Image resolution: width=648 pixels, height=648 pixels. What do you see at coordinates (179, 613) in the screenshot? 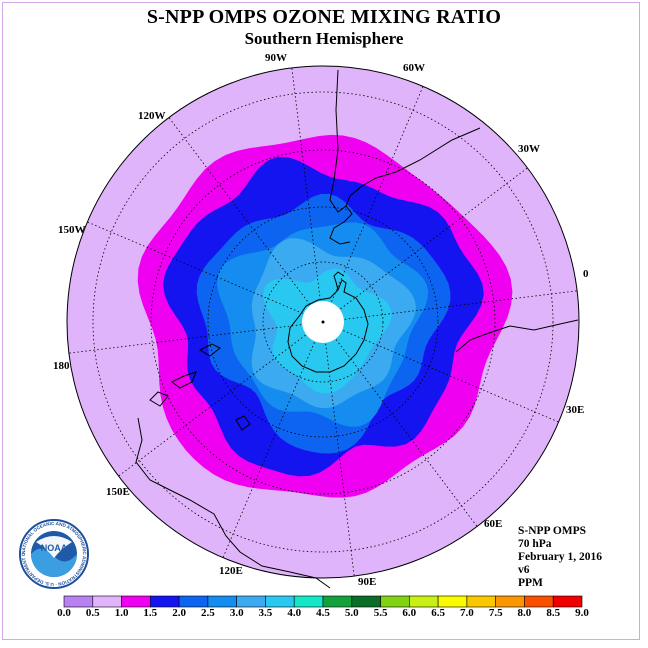
I see `colorbar-label-2.0: 2.0` at bounding box center [179, 613].